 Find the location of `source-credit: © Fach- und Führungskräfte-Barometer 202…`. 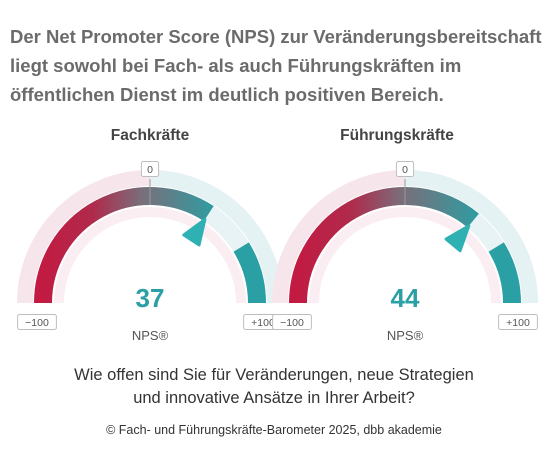

source-credit: © Fach- und Führungskräfte-Barometer 202… is located at coordinates (274, 430).